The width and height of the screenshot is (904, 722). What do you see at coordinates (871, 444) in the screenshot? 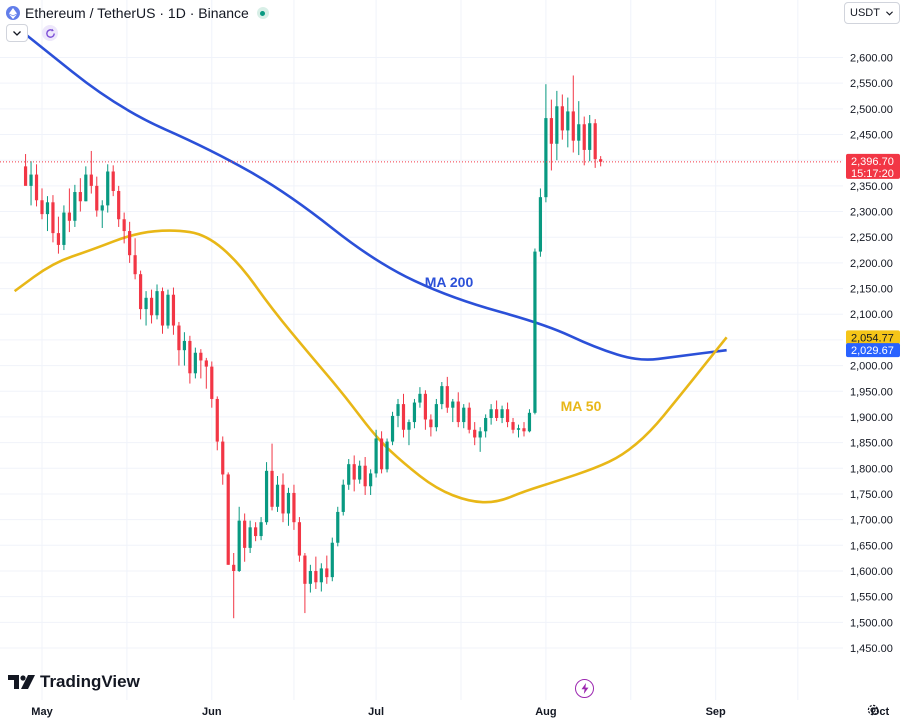
I see `y-tick-label: 1,850.00` at bounding box center [871, 444].